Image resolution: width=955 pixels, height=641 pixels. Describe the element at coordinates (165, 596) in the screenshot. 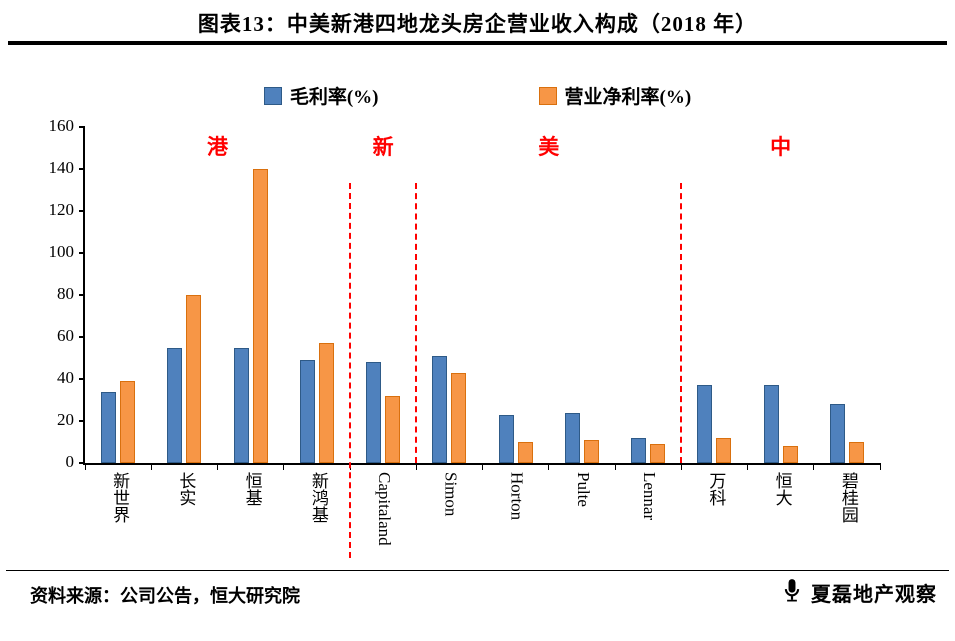

I see `source-note: 资料来源：公司公告，恒大研究院` at that location.